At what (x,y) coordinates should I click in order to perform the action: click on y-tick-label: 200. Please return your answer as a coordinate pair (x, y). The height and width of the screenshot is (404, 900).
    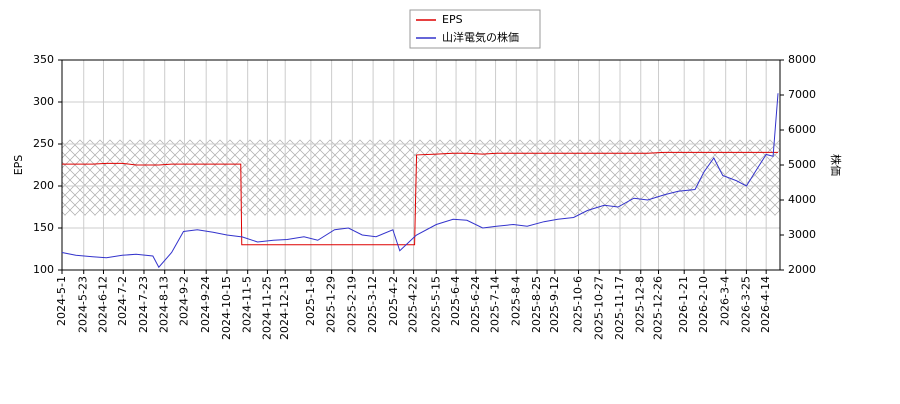
    Looking at the image, I should click on (43, 185).